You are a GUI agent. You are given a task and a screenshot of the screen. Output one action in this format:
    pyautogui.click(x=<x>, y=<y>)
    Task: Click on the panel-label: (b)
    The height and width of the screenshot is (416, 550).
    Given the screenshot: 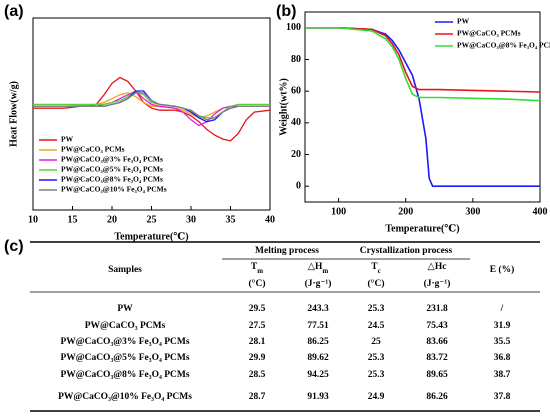 What is the action you would take?
    pyautogui.click(x=286, y=11)
    